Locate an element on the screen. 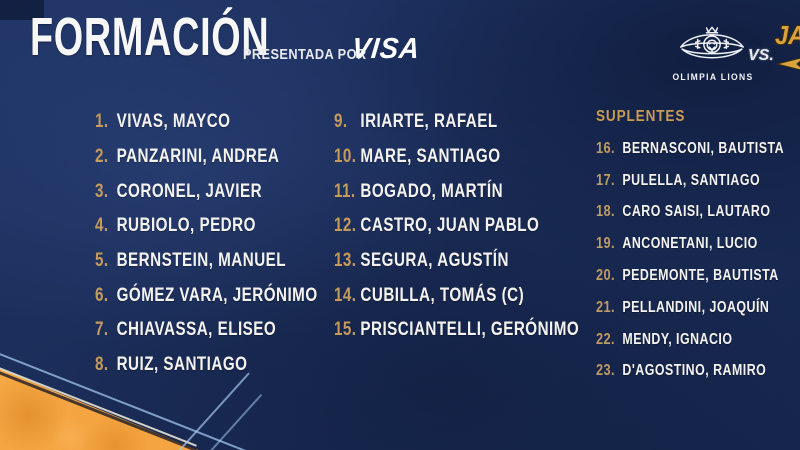 The width and height of the screenshot is (800, 450). player-name: PELLANDINI, JOAQUÍN is located at coordinates (696, 307).